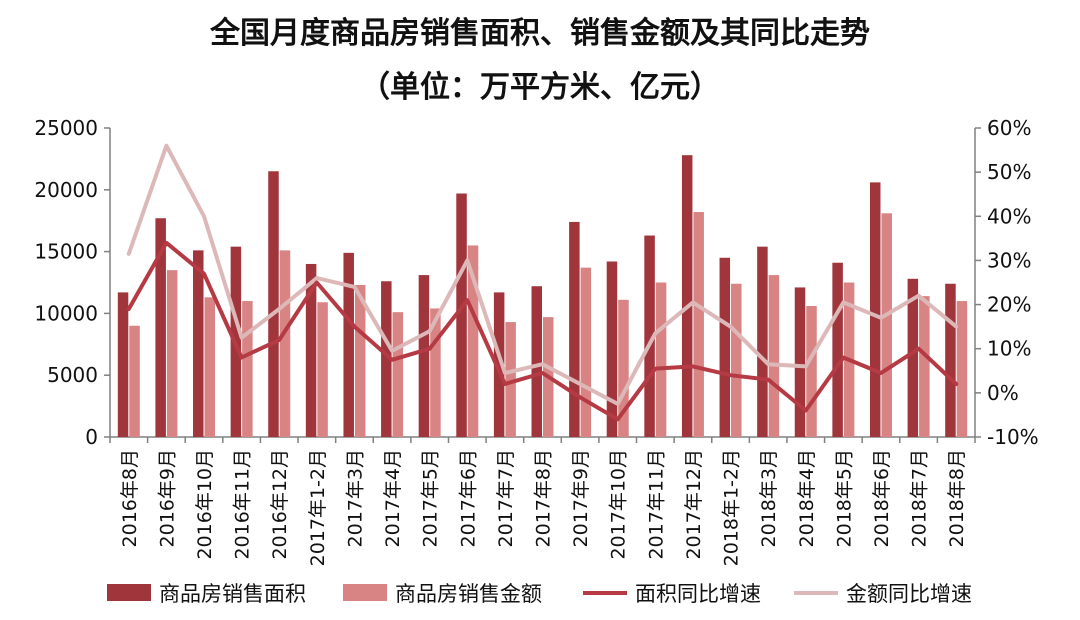  I want to click on x-tick-label: 2018年1-2月, so click(732, 507).